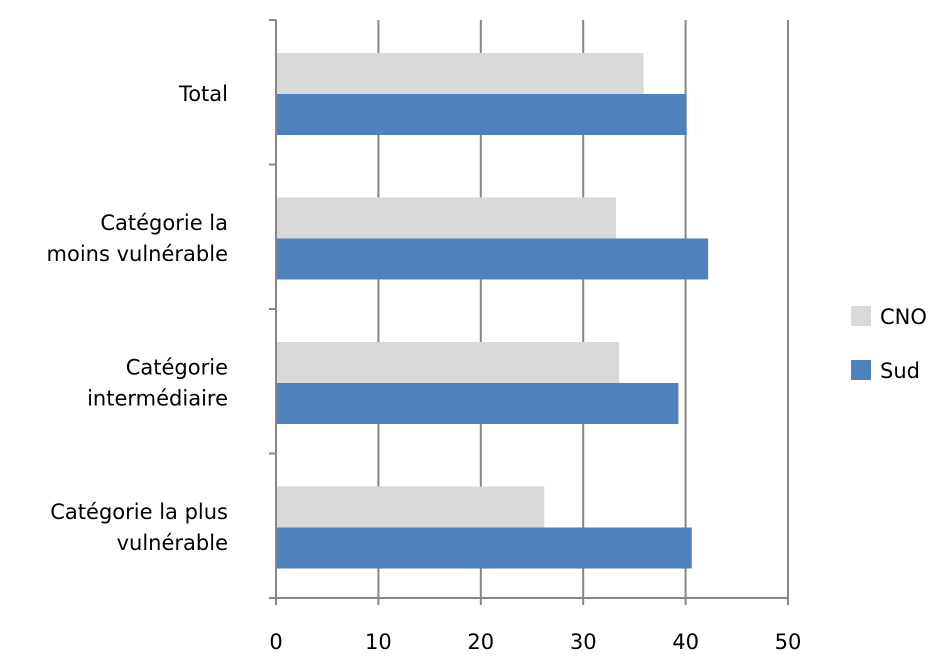  What do you see at coordinates (157, 383) in the screenshot?
I see `category-label-2: Catégorie intermédiaire` at bounding box center [157, 383].